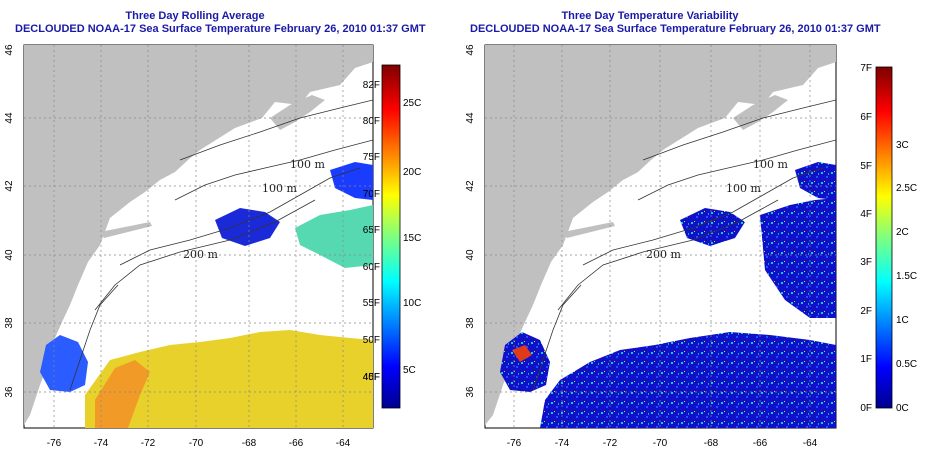  Describe the element at coordinates (371, 303) in the screenshot. I see `left-cb-f-label: 55F` at that location.